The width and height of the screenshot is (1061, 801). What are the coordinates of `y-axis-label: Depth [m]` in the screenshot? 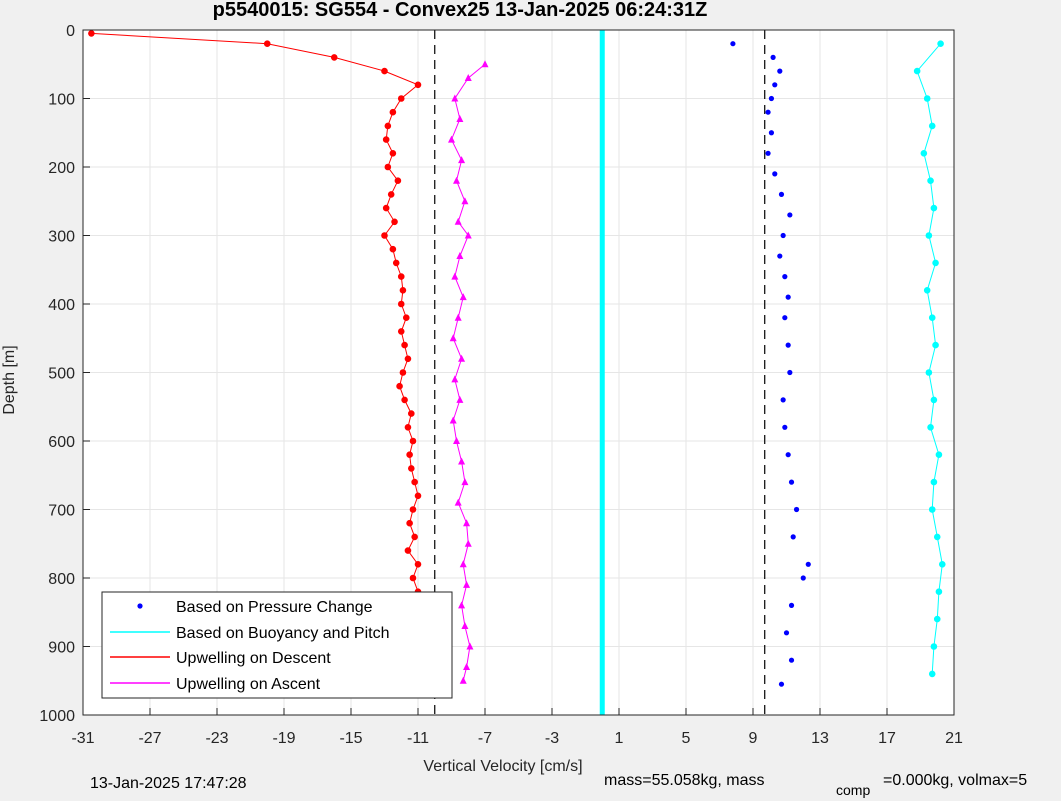 It's located at (9, 379).